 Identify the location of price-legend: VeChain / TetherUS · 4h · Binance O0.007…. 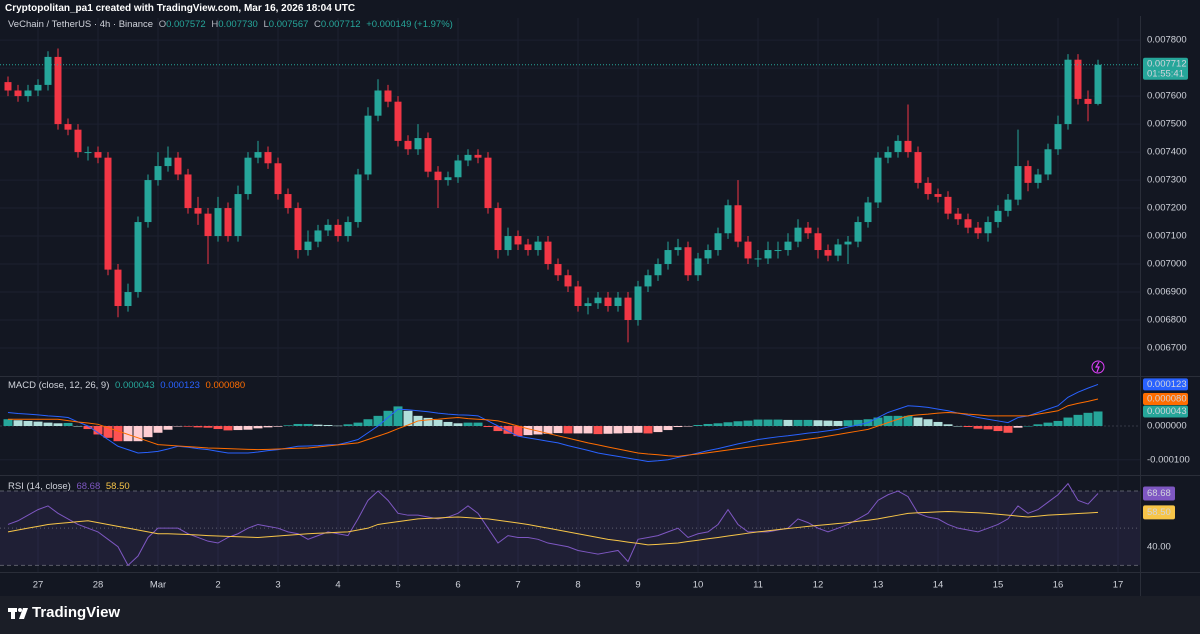
(232, 24).